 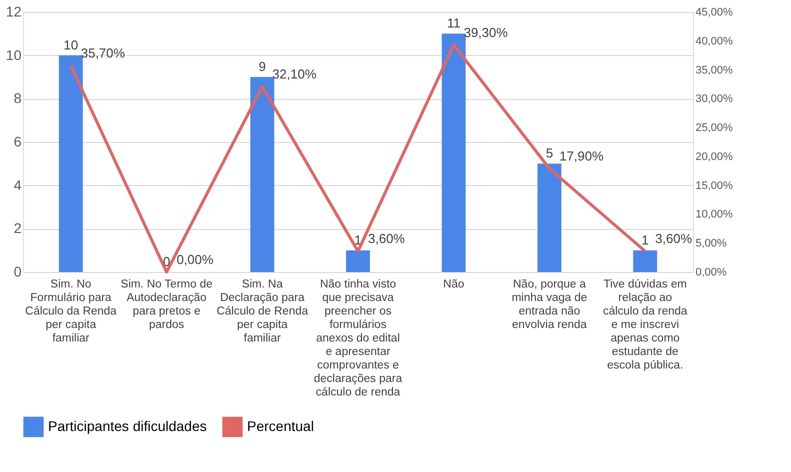 I want to click on y2-tick-label: 15,00%, so click(x=715, y=186).